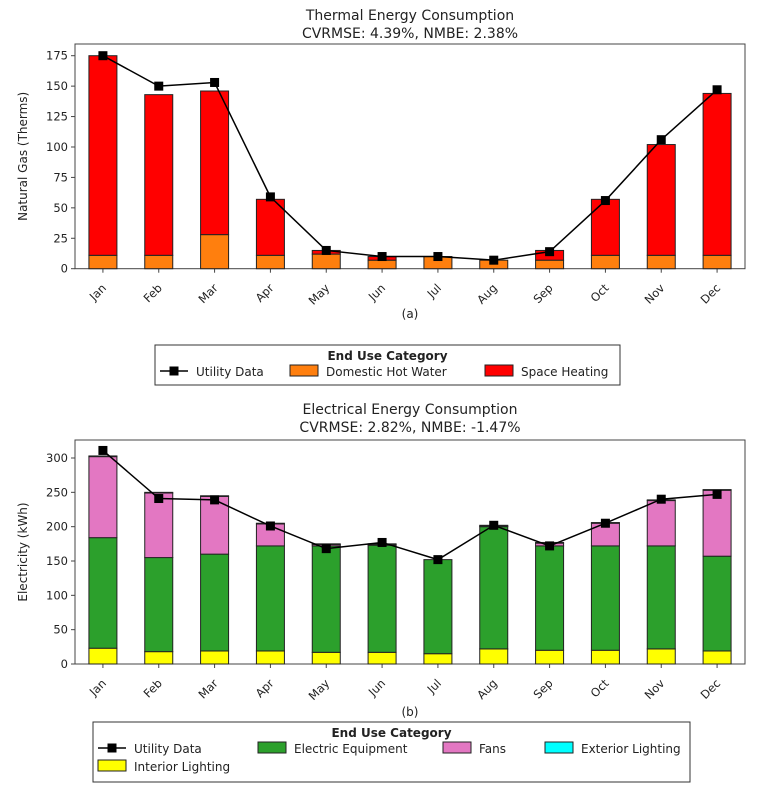  Describe the element at coordinates (153, 293) in the screenshot. I see `x-tick-label: Feb` at that location.